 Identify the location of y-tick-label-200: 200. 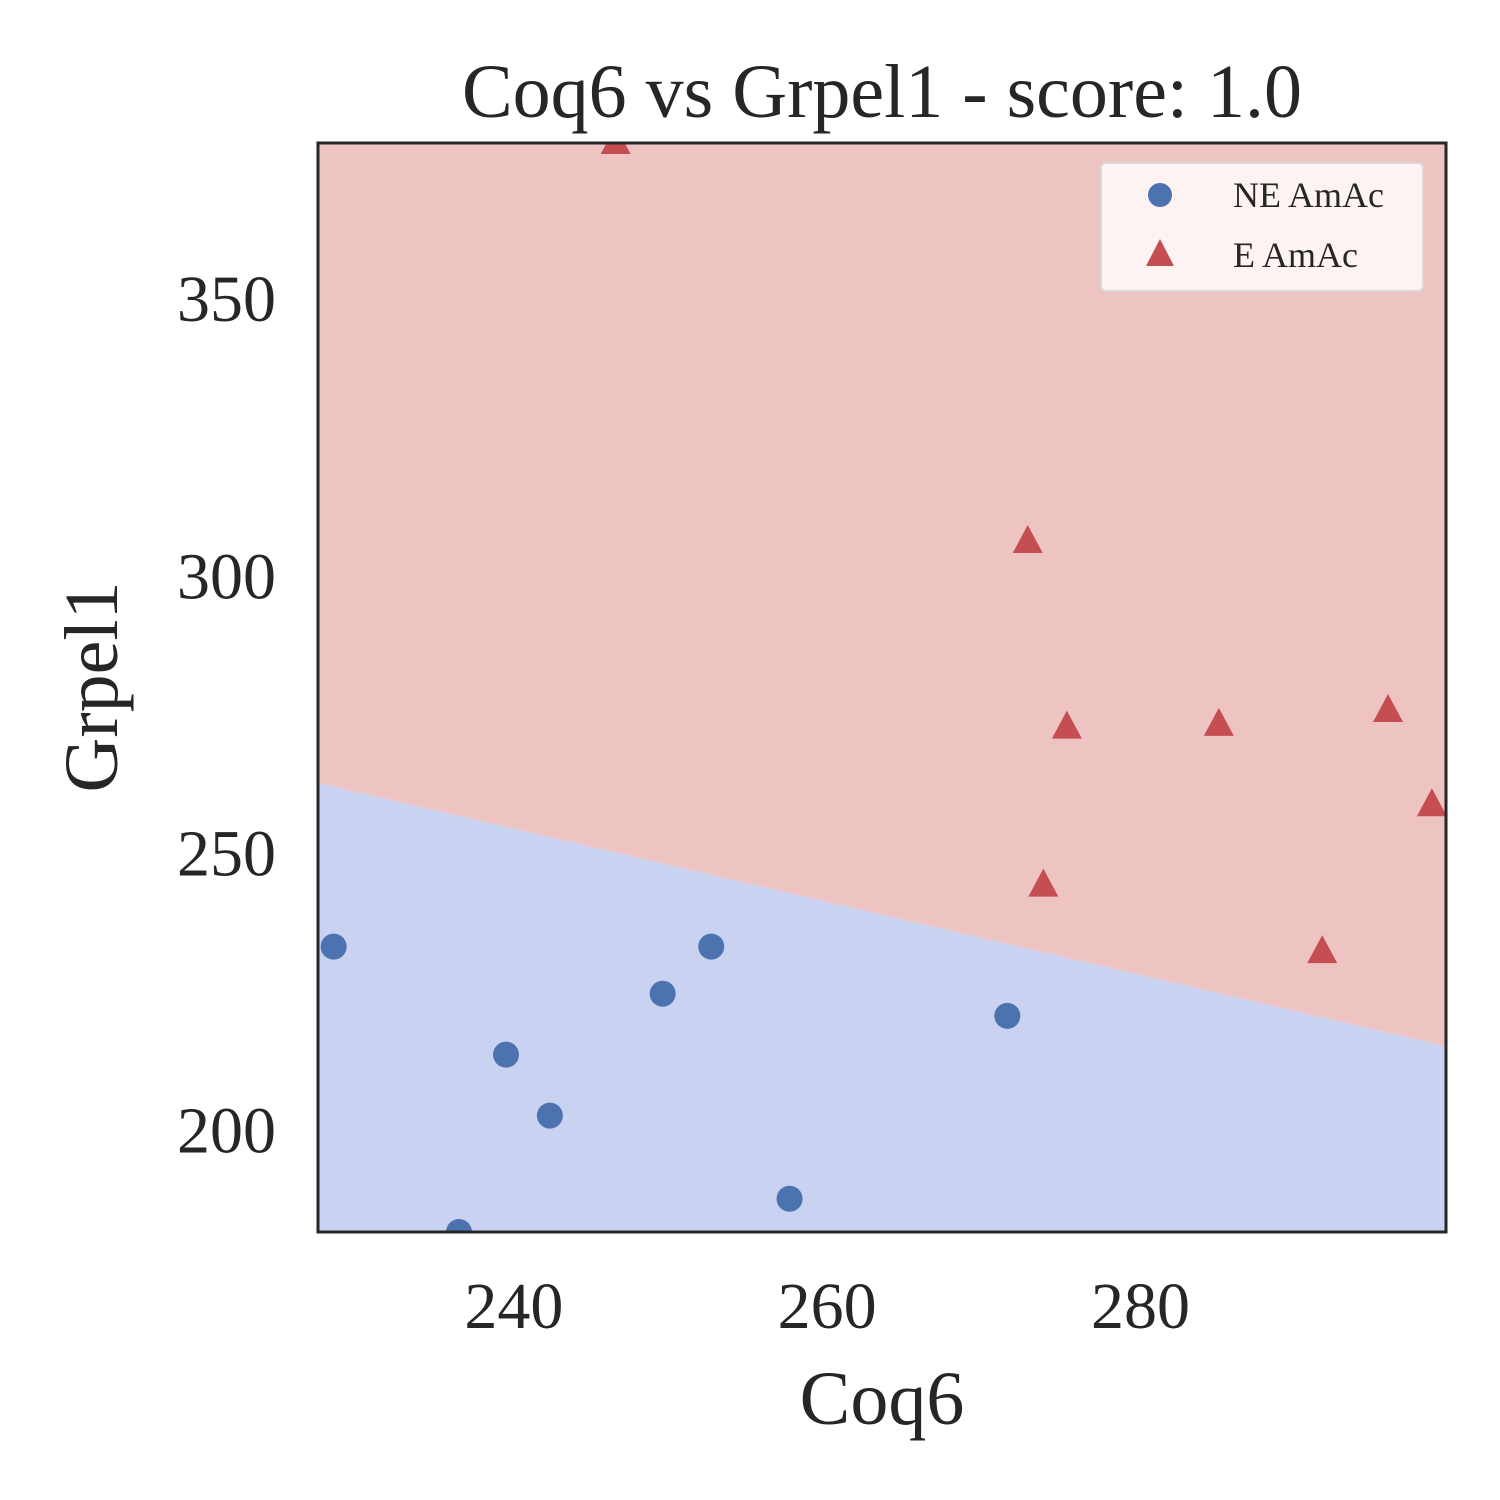
(226, 1130).